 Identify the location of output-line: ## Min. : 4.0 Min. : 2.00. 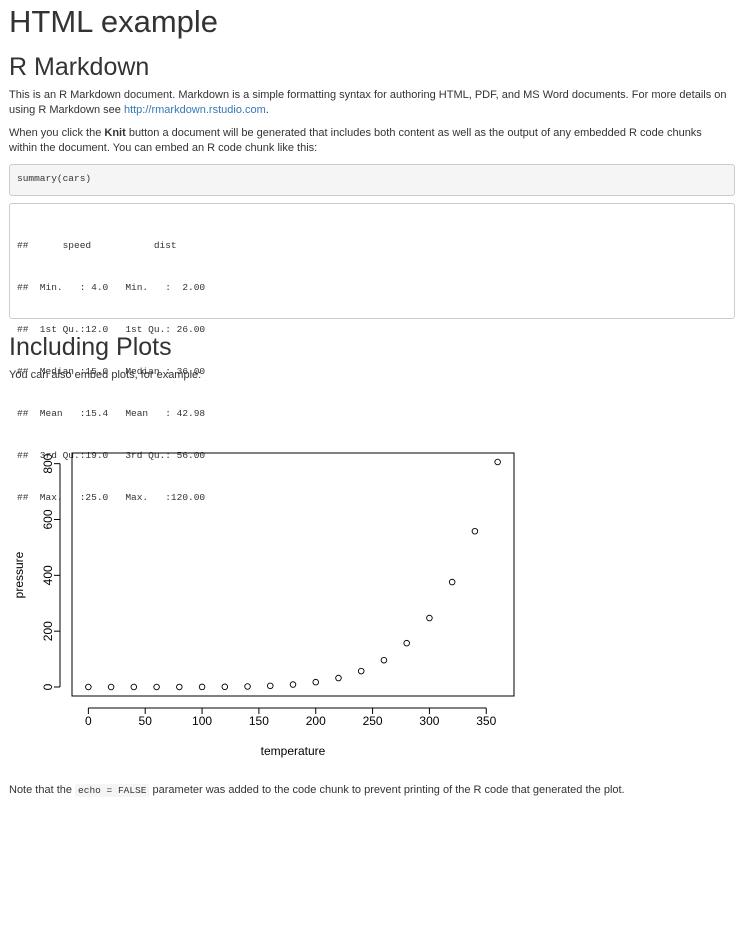
(117, 287).